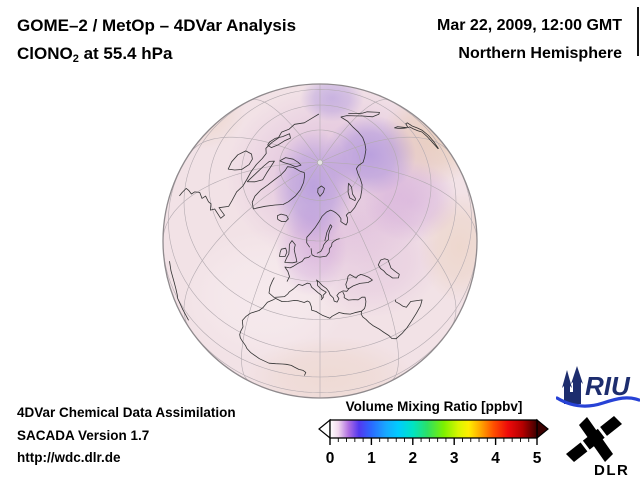  What do you see at coordinates (69, 457) in the screenshot?
I see `website-url: http://wdc.dlr.de` at bounding box center [69, 457].